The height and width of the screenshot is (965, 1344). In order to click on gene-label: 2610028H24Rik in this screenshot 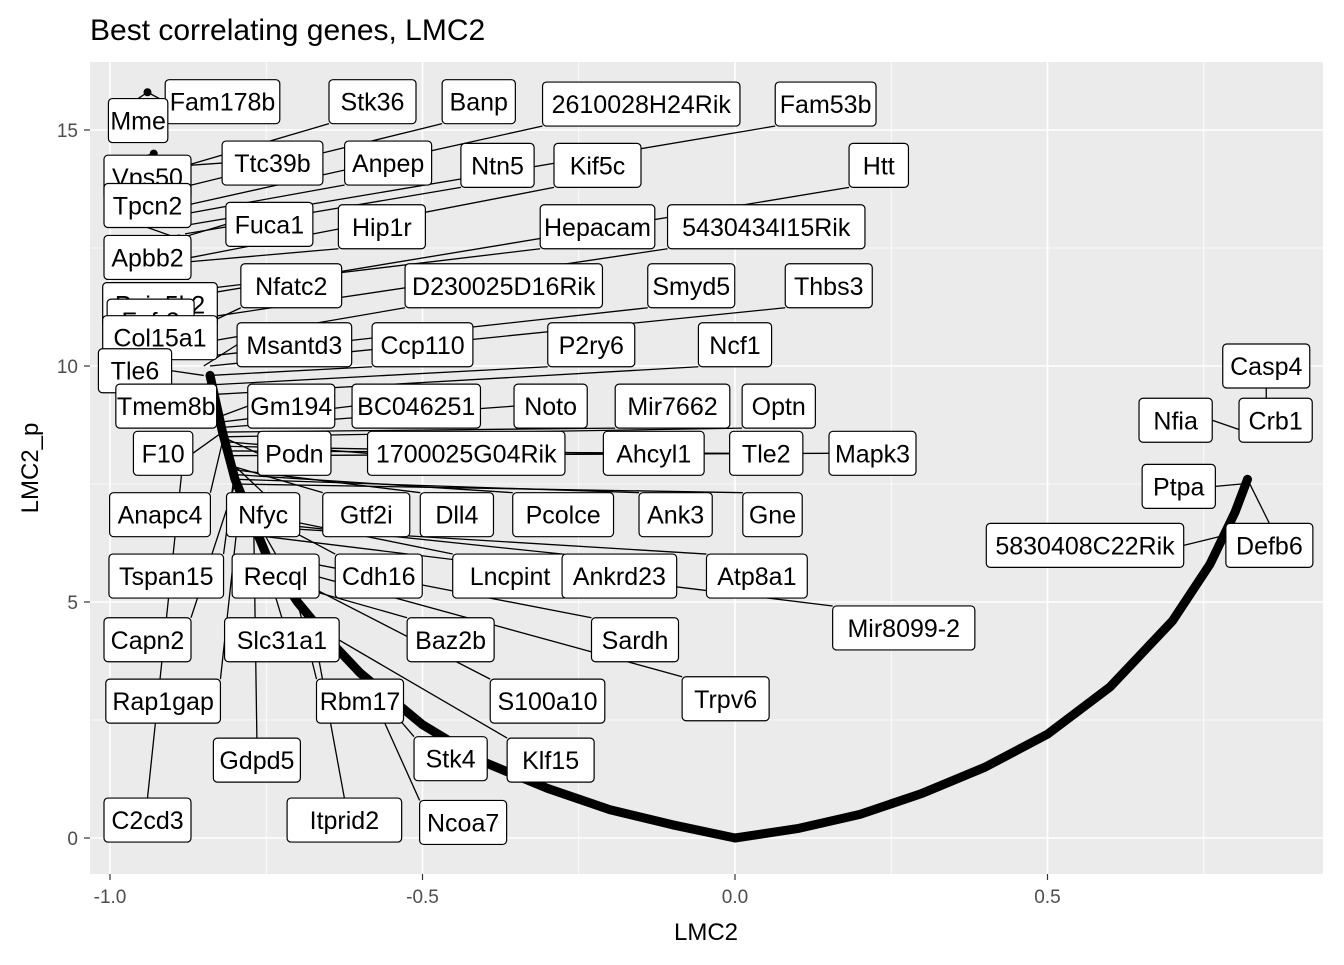, I will do `click(641, 104)`.